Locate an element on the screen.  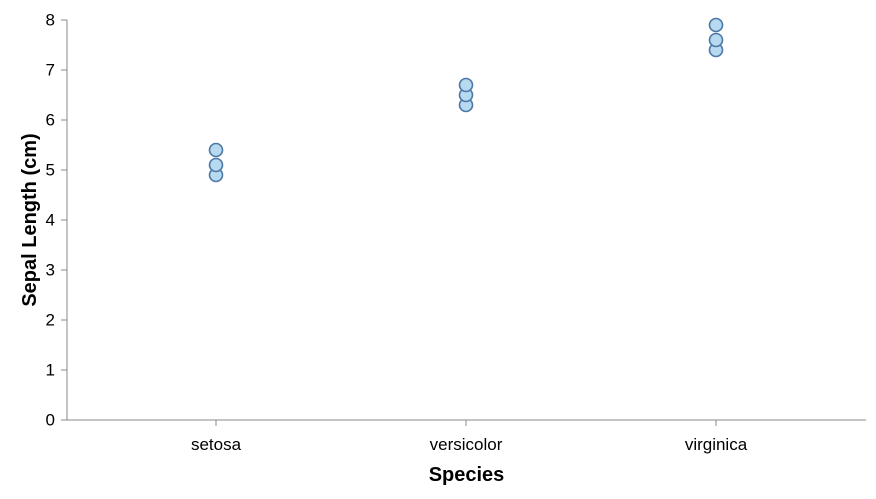
y-tick-label: 0 is located at coordinates (50, 420).